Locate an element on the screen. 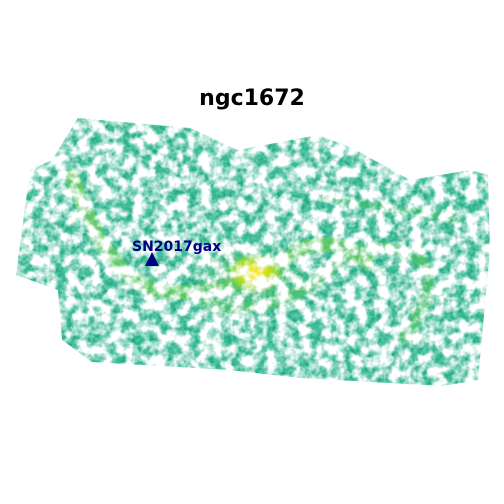 The width and height of the screenshot is (504, 504). figure-title: ngc1672 is located at coordinates (252, 98).